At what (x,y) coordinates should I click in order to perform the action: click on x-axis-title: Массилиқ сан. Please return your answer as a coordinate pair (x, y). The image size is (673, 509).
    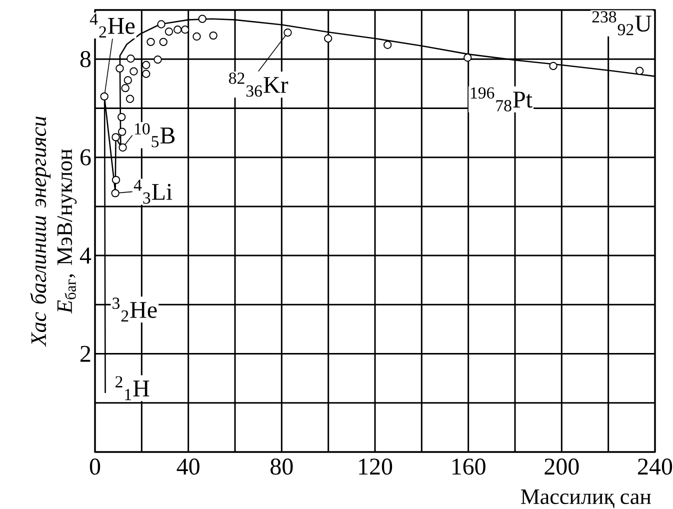
    Looking at the image, I should click on (585, 499).